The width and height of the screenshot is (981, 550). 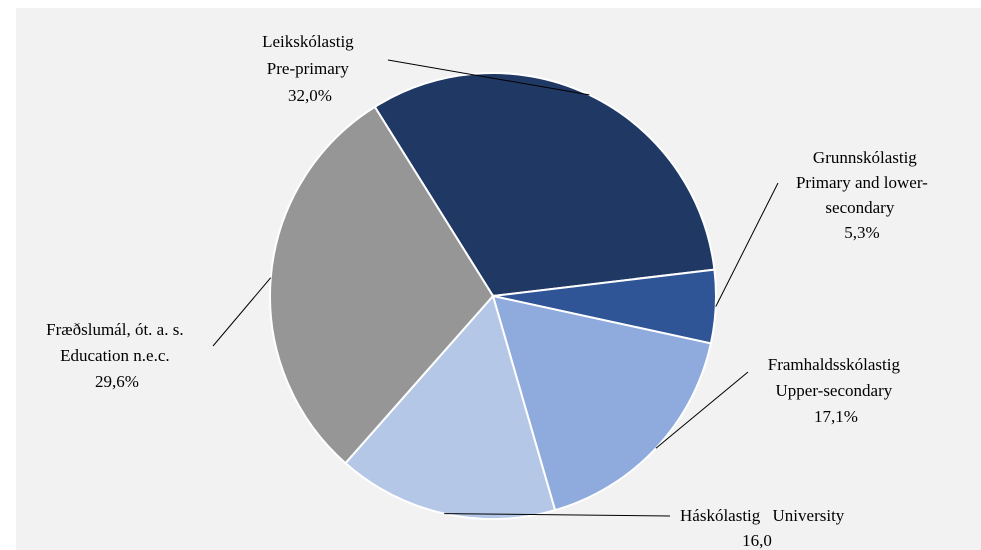 What do you see at coordinates (308, 41) in the screenshot?
I see `label-leikskolastig-name: Leikskólastig` at bounding box center [308, 41].